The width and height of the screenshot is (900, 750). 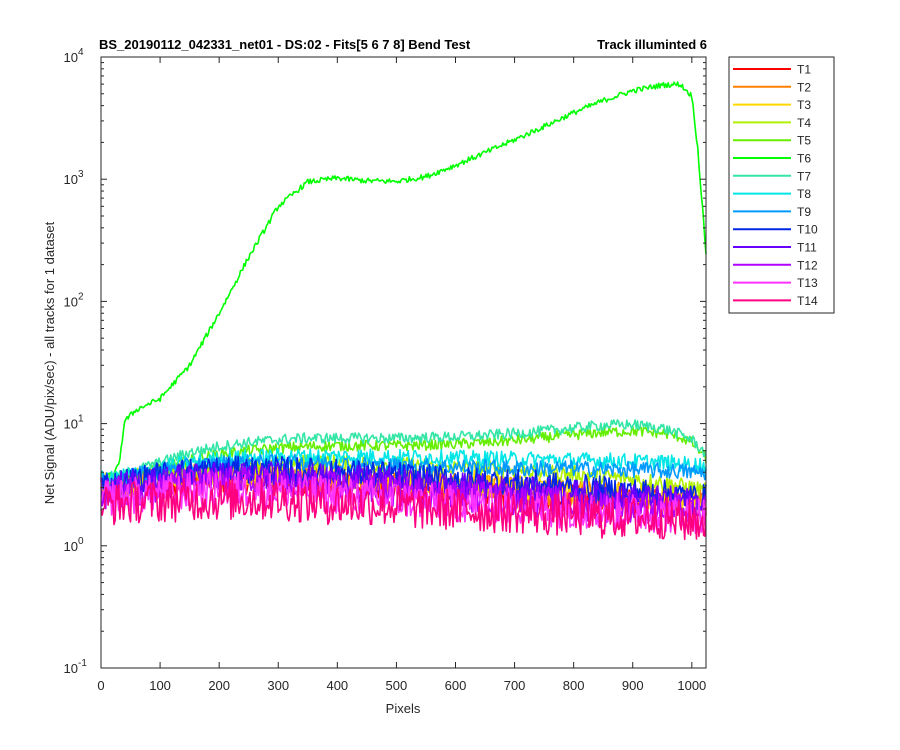 I want to click on legend-label-t2: T2, so click(x=804, y=87).